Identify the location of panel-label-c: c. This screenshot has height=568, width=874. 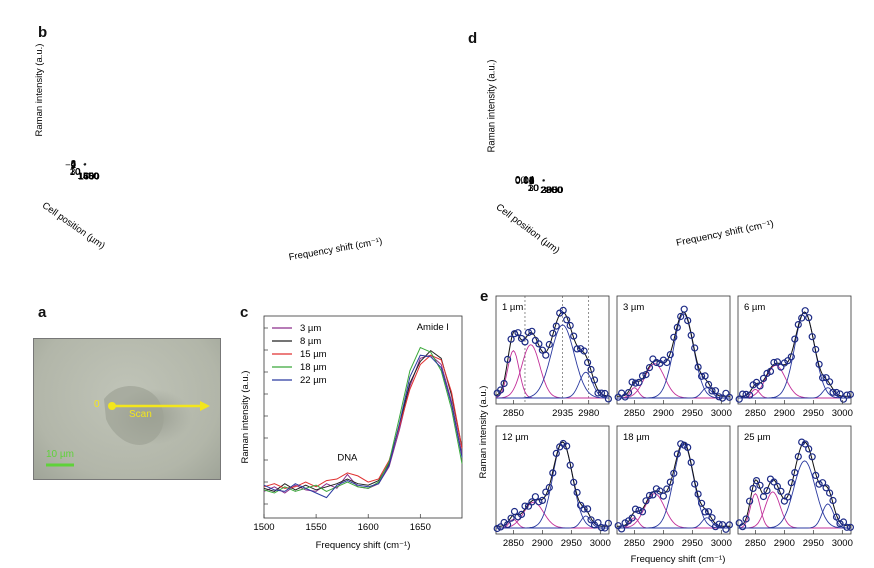
(244, 312).